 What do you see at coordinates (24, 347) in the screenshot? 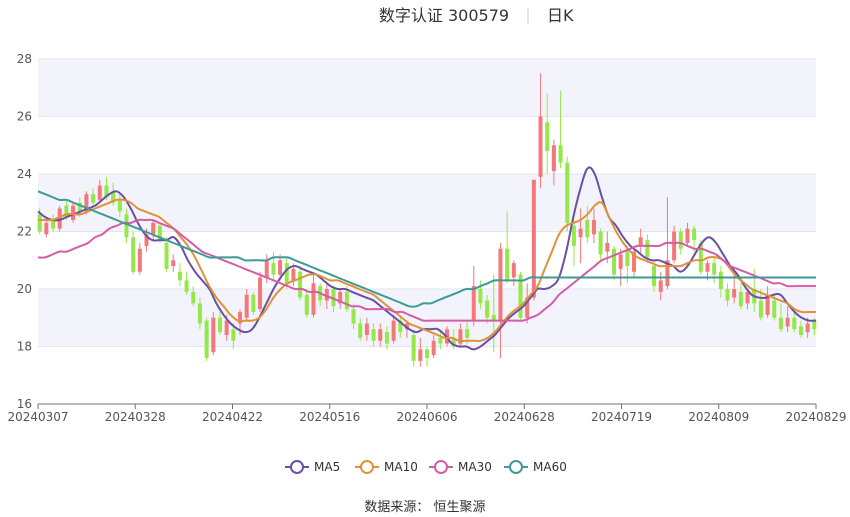
I see `y-tick-label: 18` at bounding box center [24, 347].